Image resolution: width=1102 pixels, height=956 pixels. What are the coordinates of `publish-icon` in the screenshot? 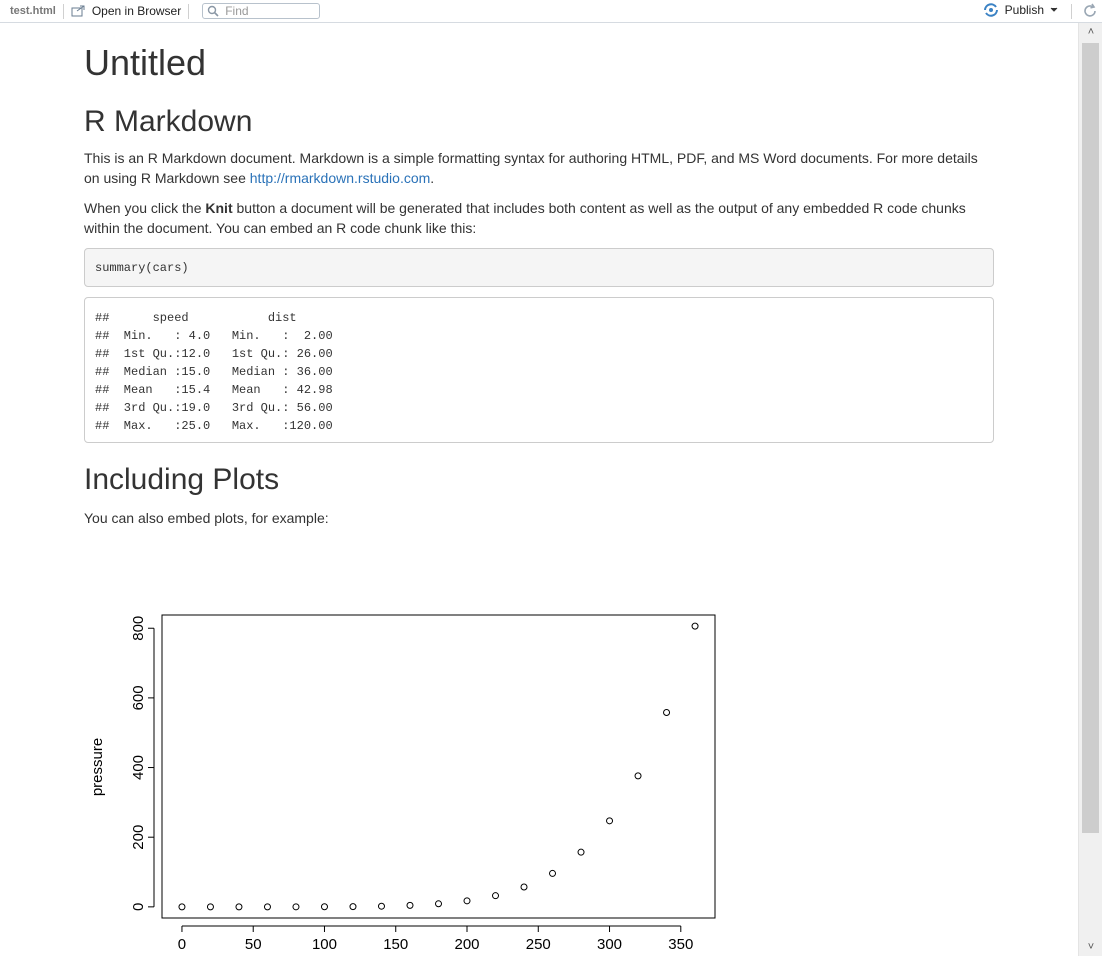 It's located at (990, 10).